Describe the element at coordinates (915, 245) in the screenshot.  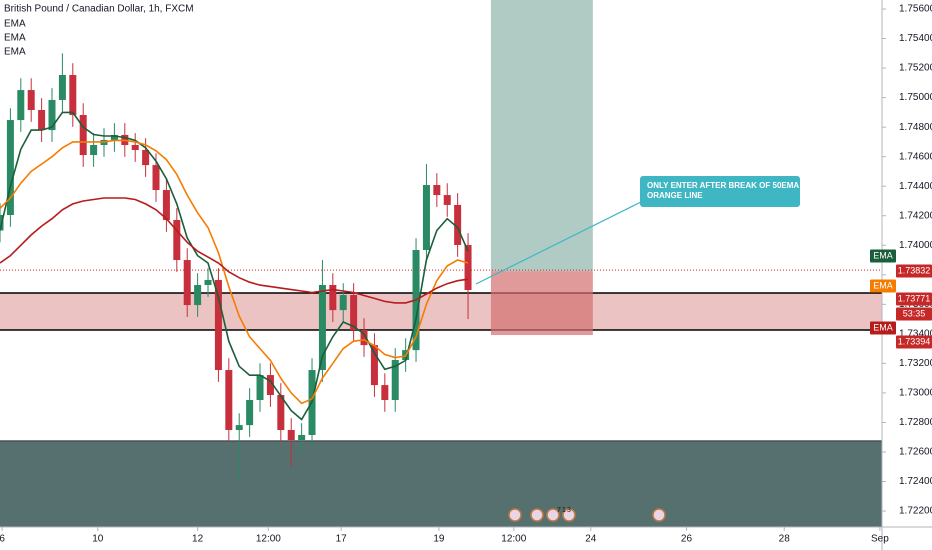
I see `y-tick-label: 1.74000` at that location.